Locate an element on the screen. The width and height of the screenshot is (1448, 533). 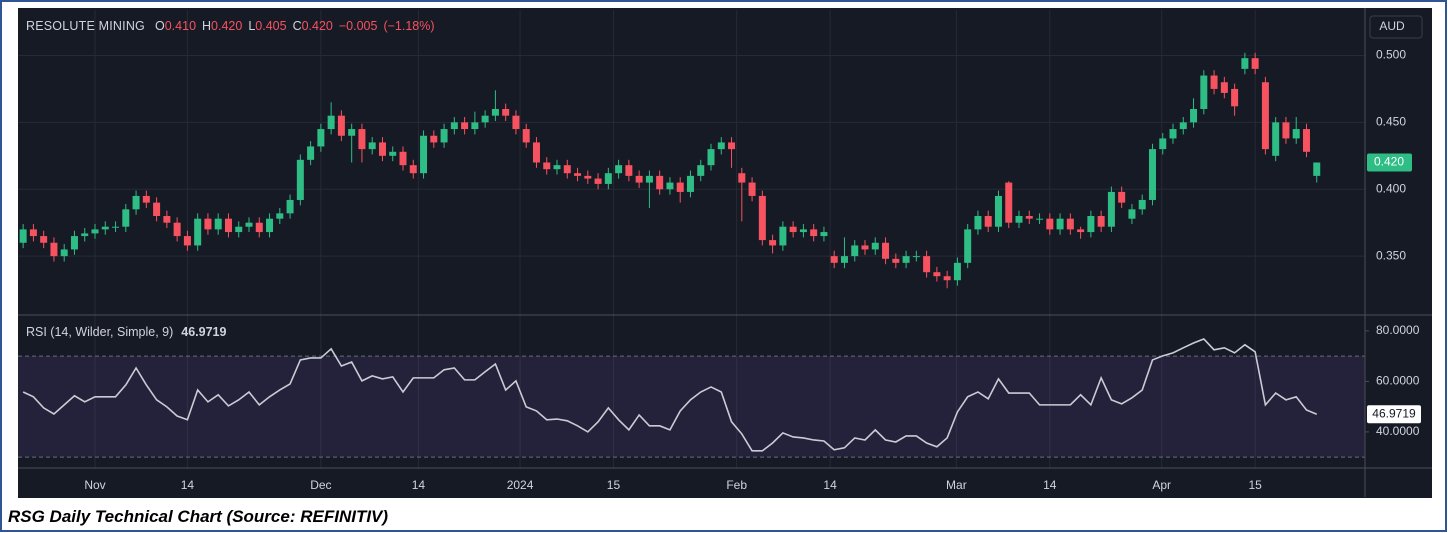
ohlc-value: 0.405 is located at coordinates (271, 26).